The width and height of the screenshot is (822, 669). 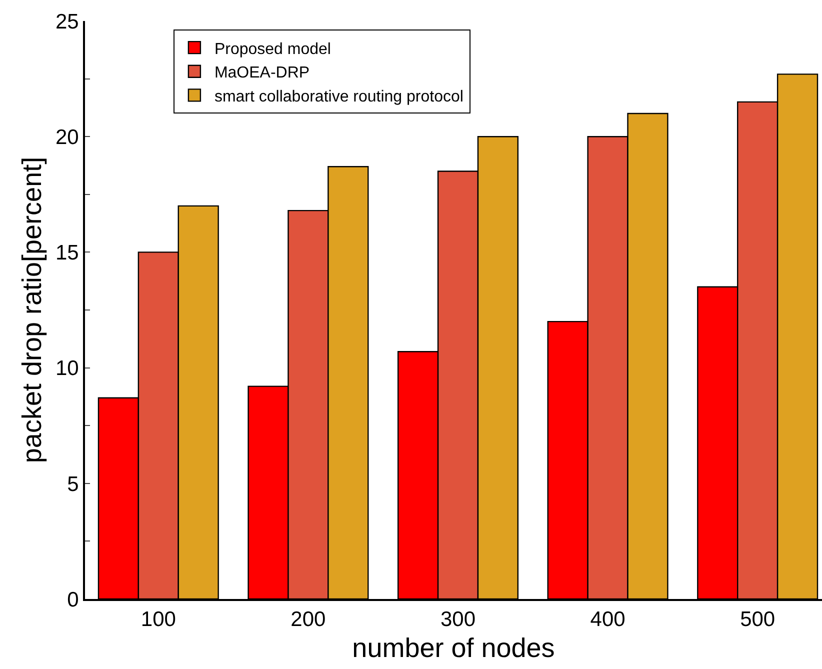 I want to click on y-tick-label: 20, so click(x=67, y=137).